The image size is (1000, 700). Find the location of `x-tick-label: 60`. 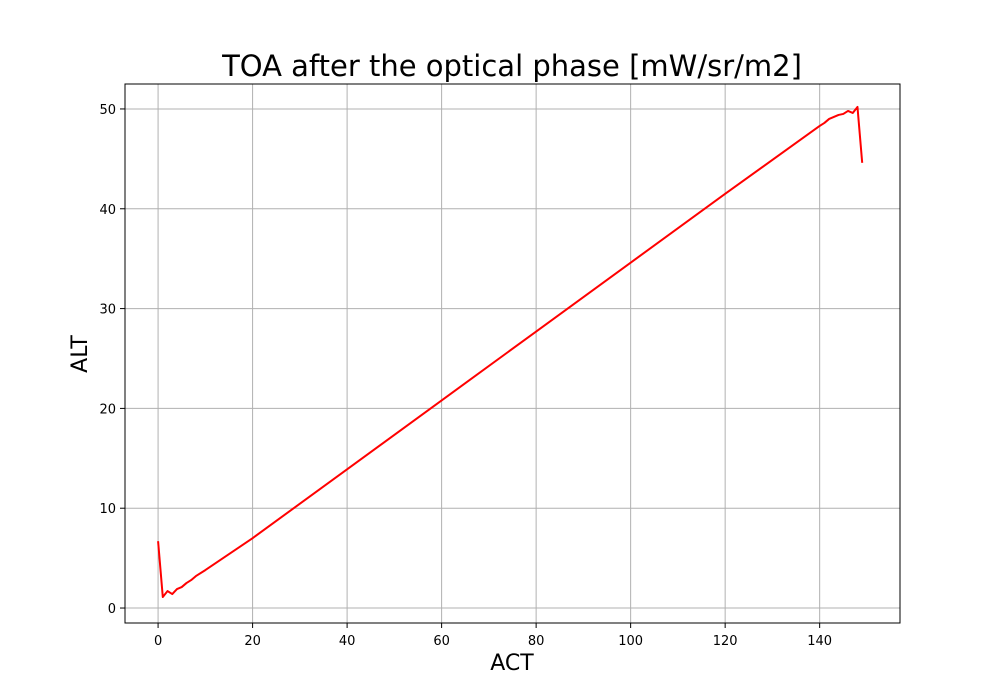

x-tick-label: 60 is located at coordinates (441, 641).